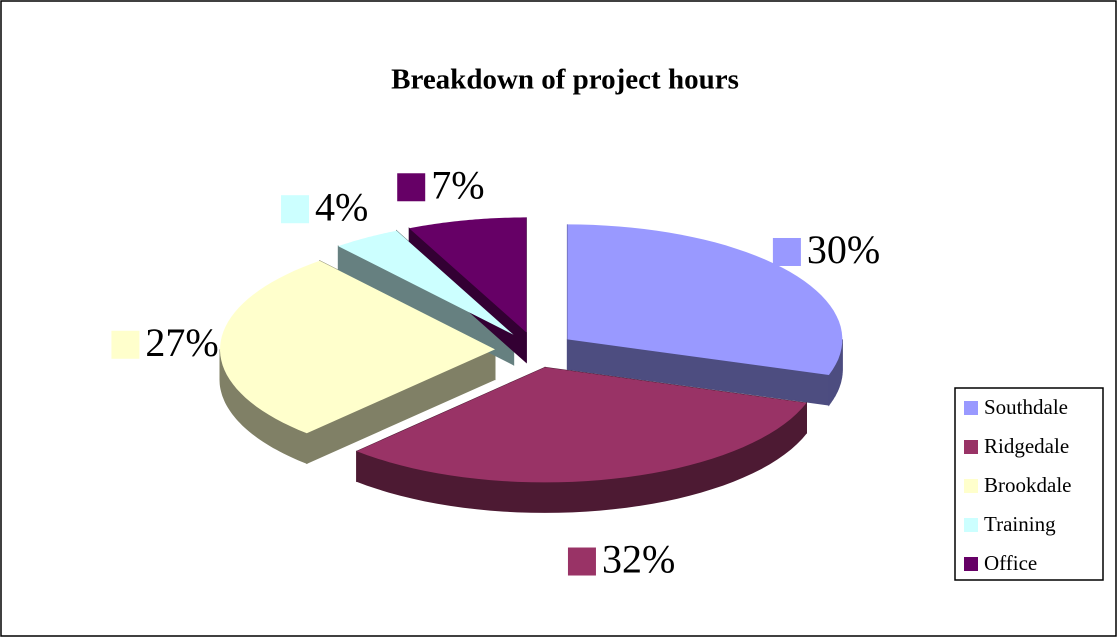 Image resolution: width=1117 pixels, height=637 pixels. What do you see at coordinates (1026, 407) in the screenshot?
I see `legend-label: Southdale` at bounding box center [1026, 407].